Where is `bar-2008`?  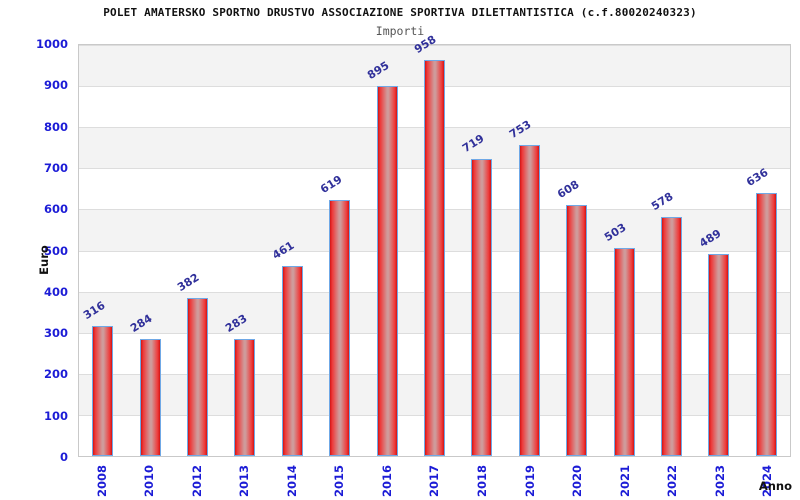
bar-2008 is located at coordinates (103, 390).